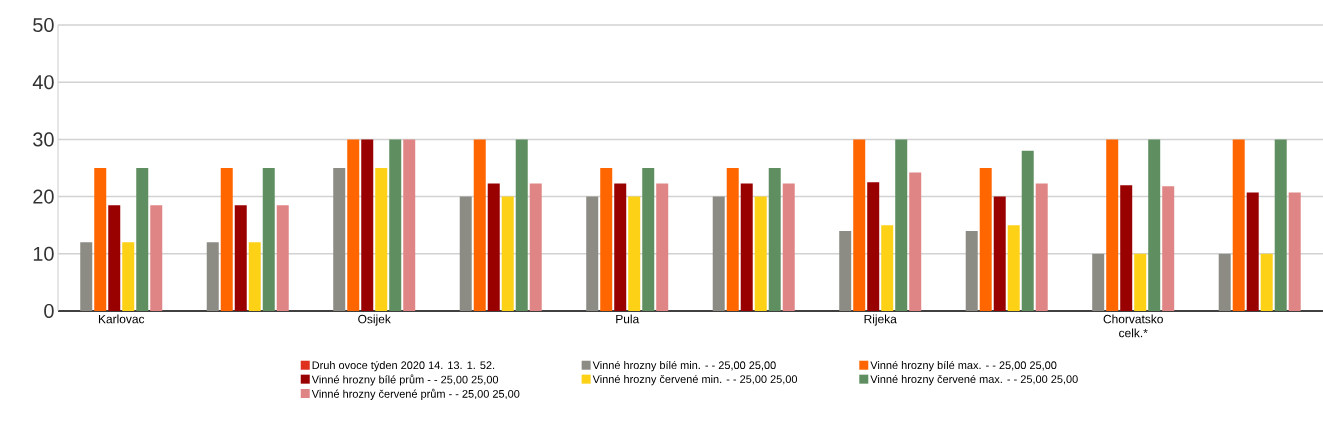 This screenshot has width=1323, height=437. Describe the element at coordinates (974, 380) in the screenshot. I see `legend-label: Vinné hrozny červené max. - - 25,00 25,00` at that location.